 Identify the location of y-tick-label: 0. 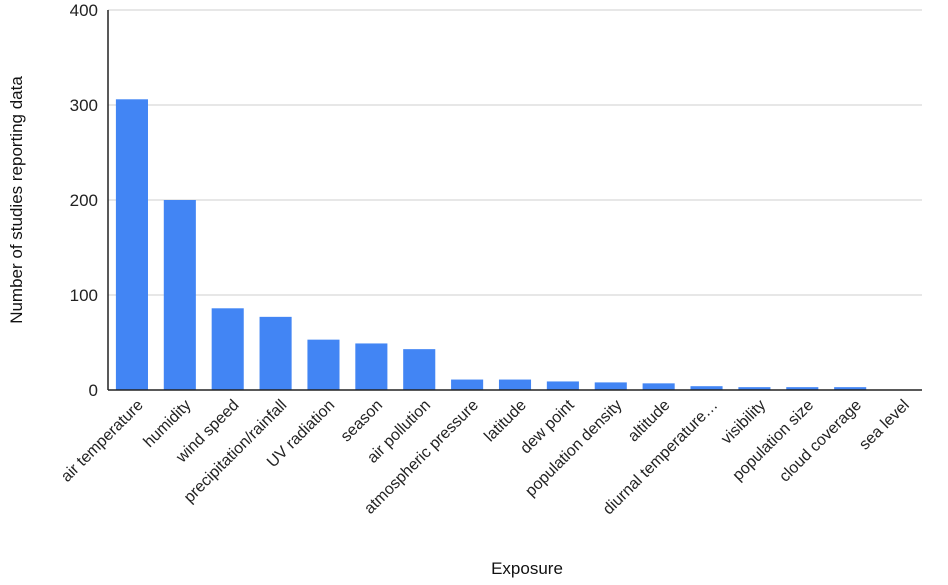
(93, 390).